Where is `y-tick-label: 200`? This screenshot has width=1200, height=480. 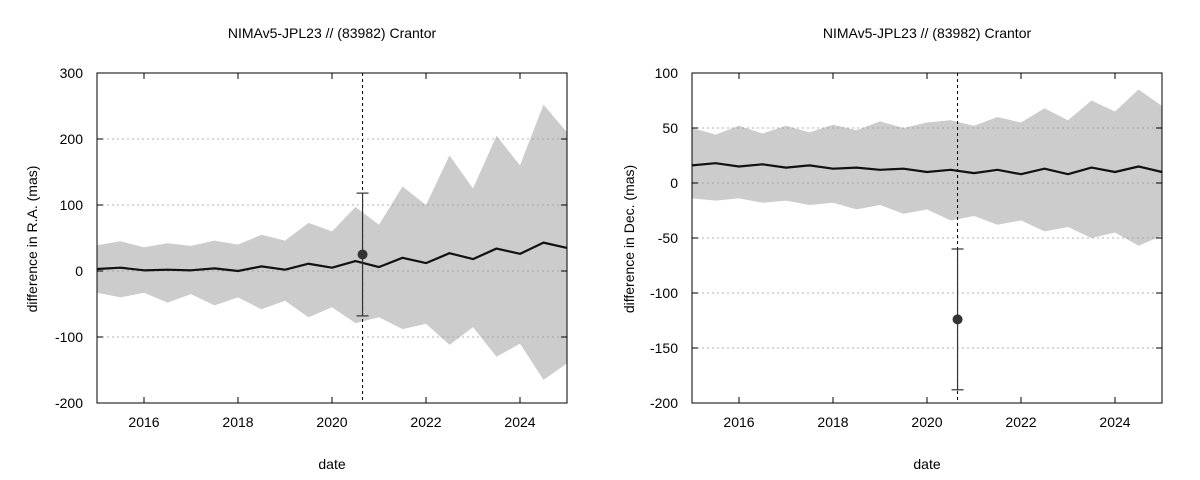 y-tick-label: 200 is located at coordinates (72, 139).